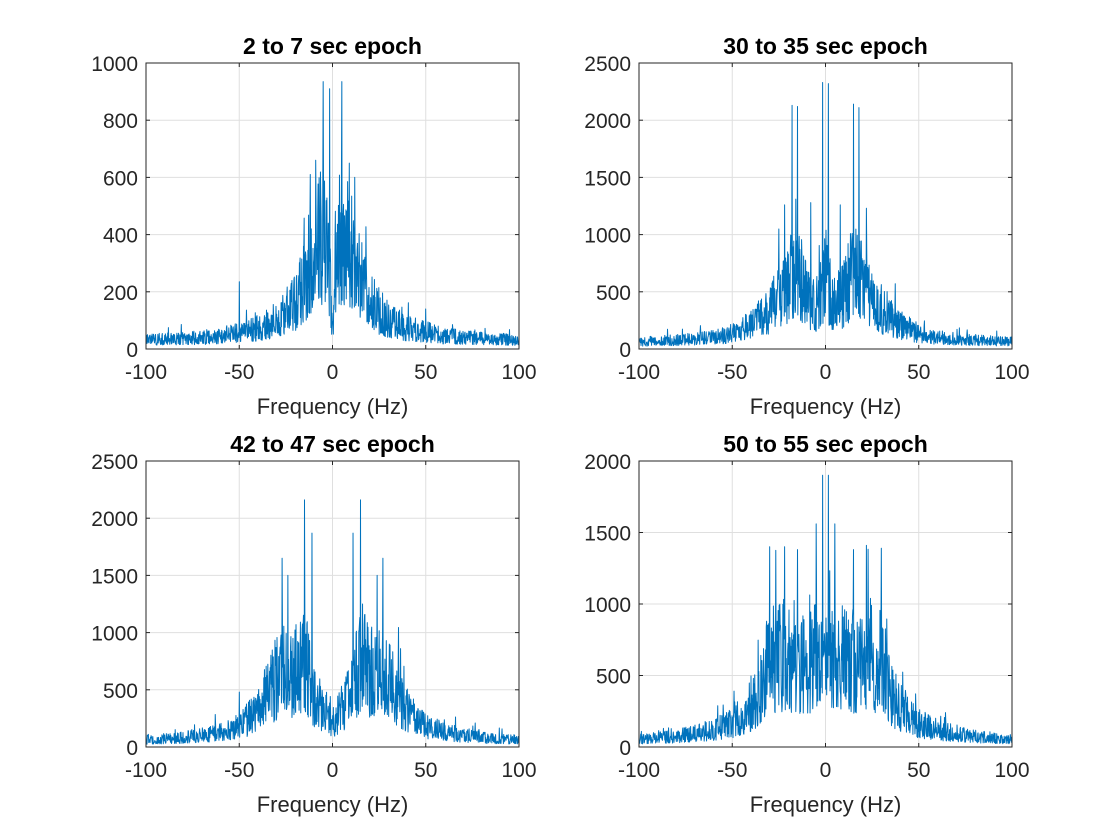  I want to click on y-tick-label: 800, so click(120, 121).